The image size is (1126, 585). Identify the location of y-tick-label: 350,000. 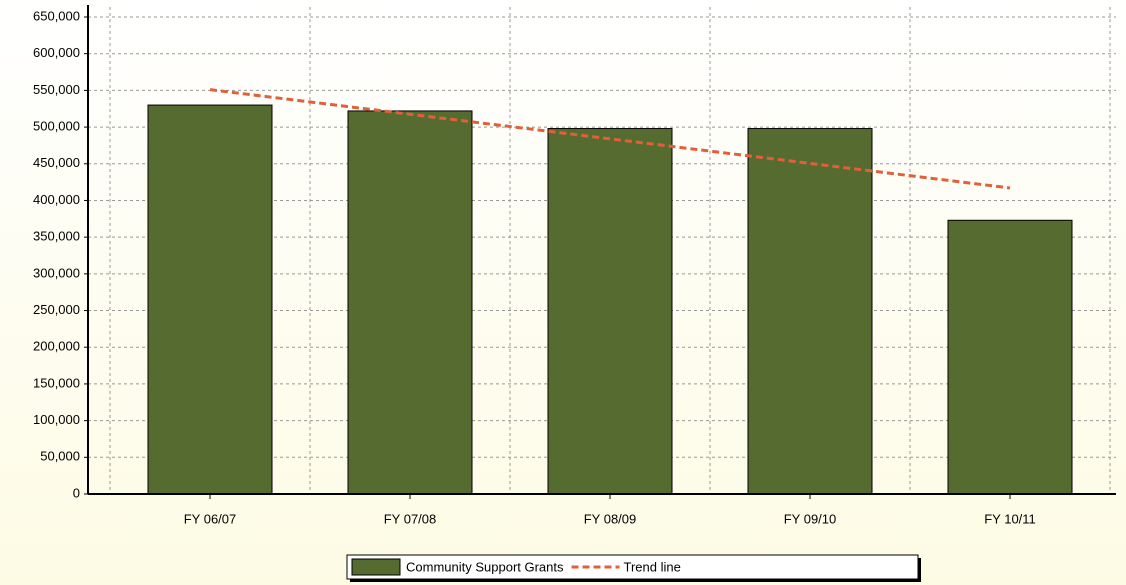
(56, 236).